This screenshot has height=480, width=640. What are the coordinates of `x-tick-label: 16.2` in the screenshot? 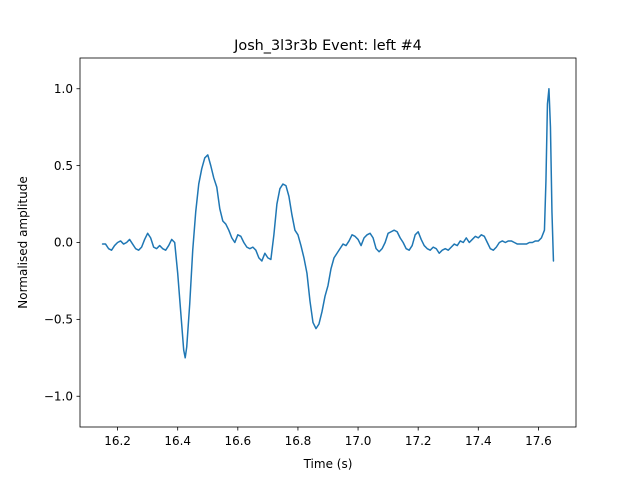 It's located at (117, 441).